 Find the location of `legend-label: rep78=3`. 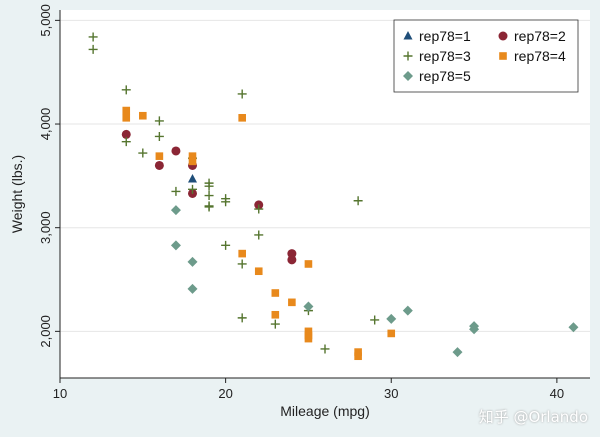

legend-label: rep78=3 is located at coordinates (445, 56).